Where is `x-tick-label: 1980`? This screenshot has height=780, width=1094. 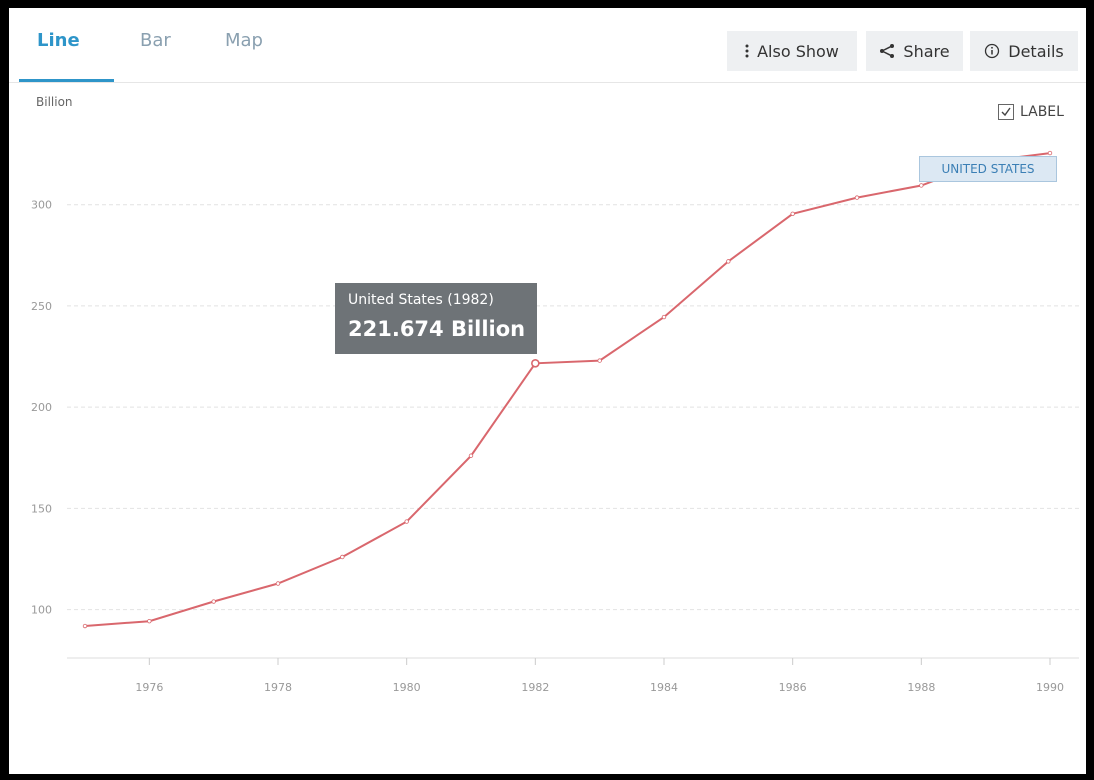
x-tick-label: 1980 is located at coordinates (407, 687).